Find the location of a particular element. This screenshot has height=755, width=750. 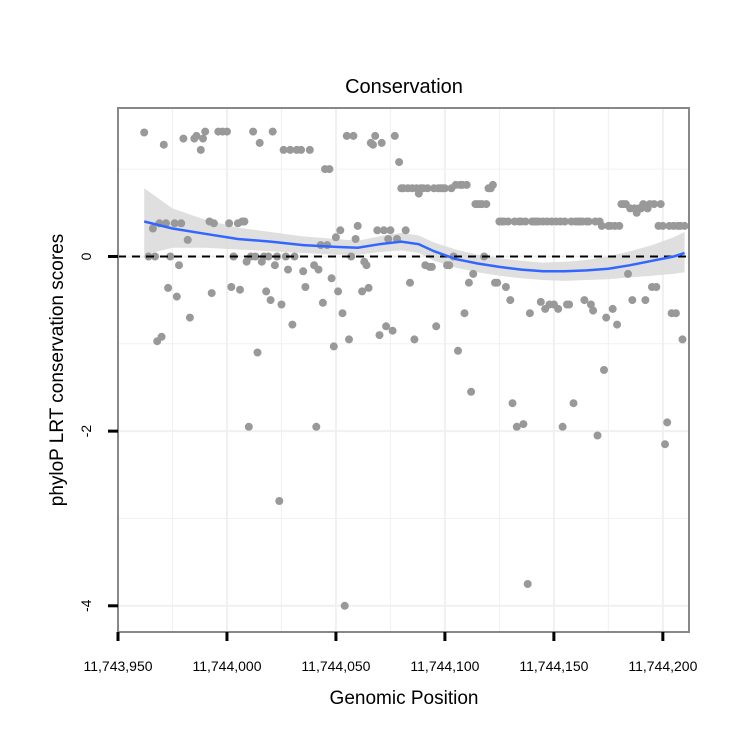

chart-title: Conservation is located at coordinates (404, 87).